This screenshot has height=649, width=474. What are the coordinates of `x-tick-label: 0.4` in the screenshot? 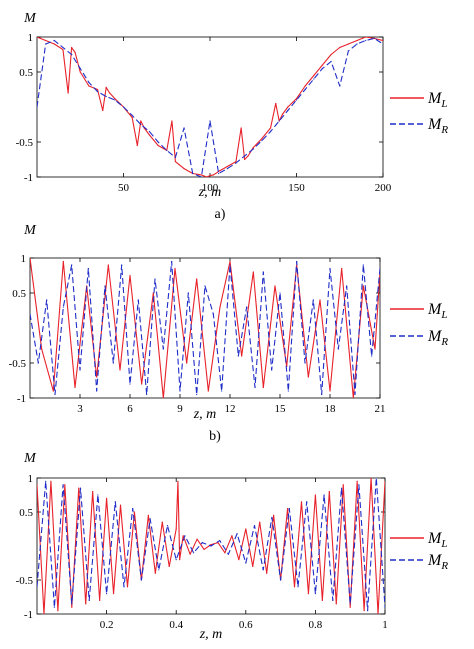 It's located at (176, 625).